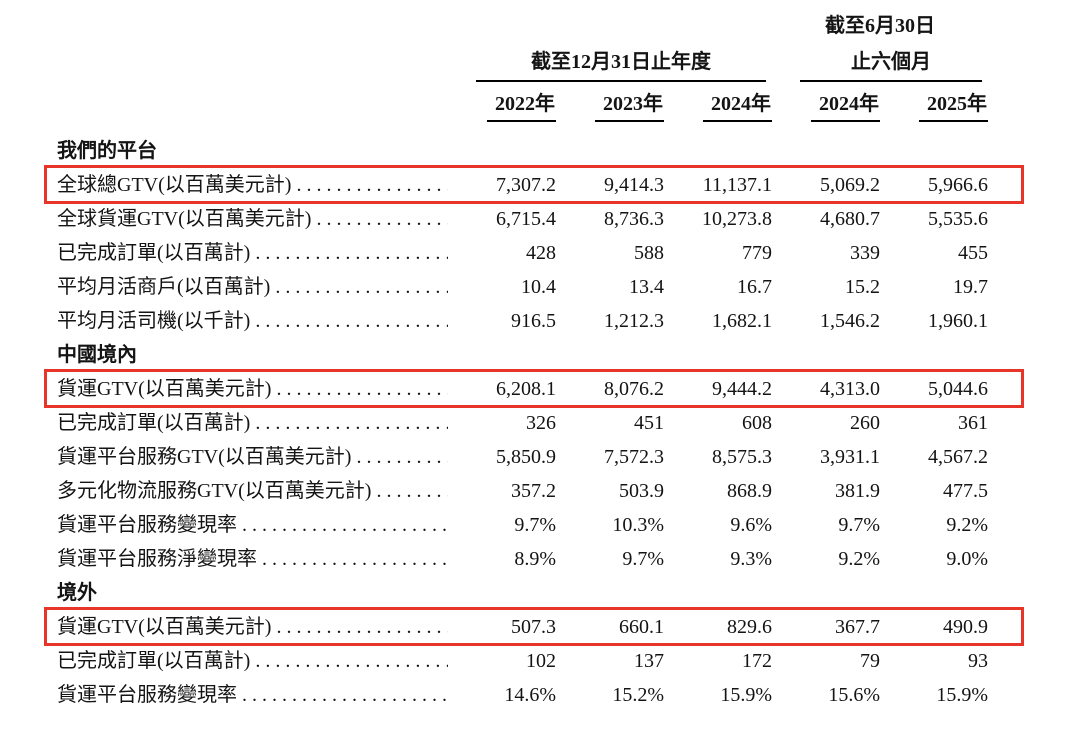 The image size is (1080, 733). Describe the element at coordinates (649, 423) in the screenshot. I see `cell-value: 451` at that location.